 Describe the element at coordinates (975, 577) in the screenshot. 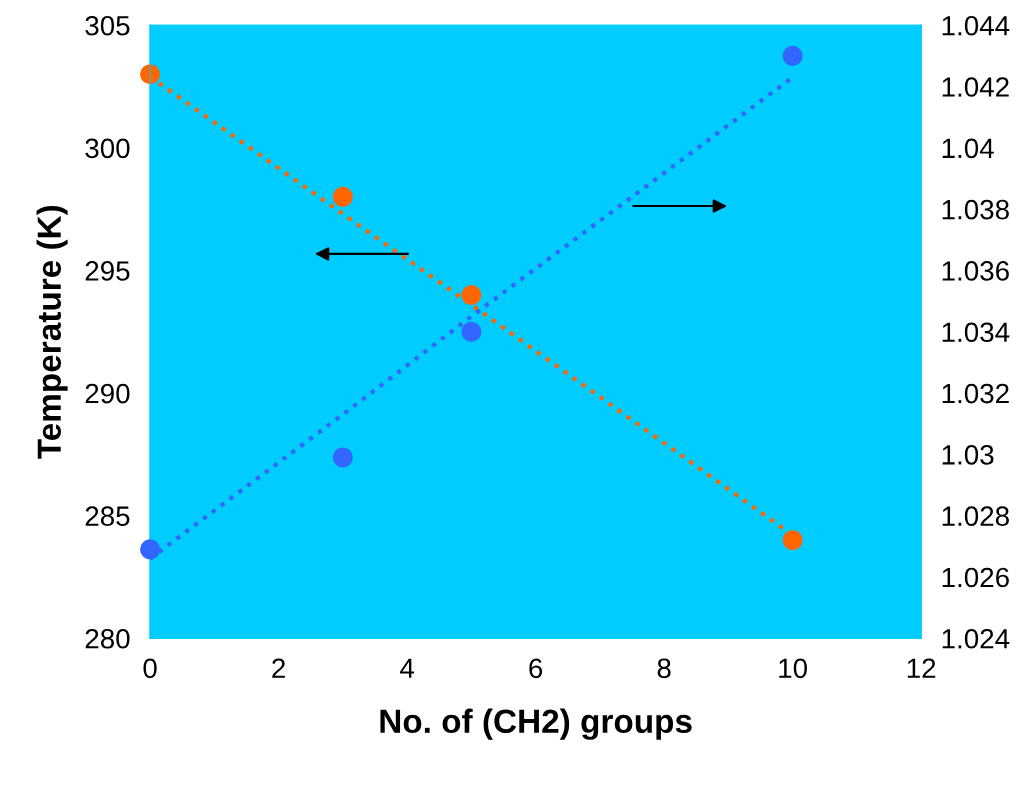

I see `y2-tick-label: 1.026` at that location.